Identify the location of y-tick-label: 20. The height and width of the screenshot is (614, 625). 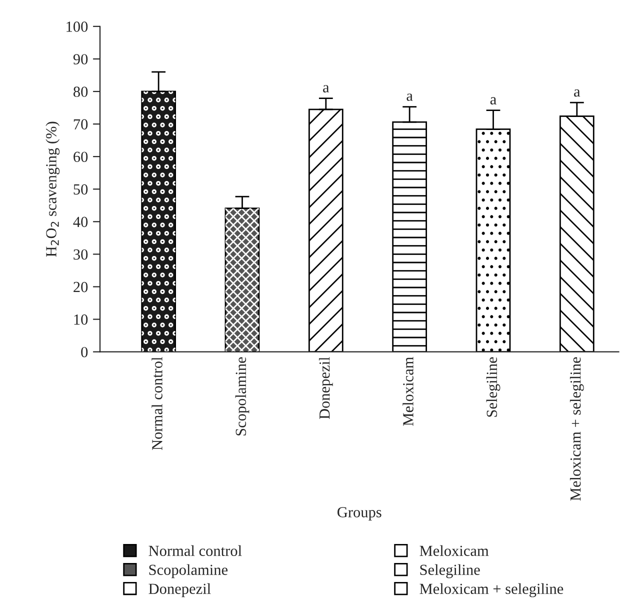
(81, 287).